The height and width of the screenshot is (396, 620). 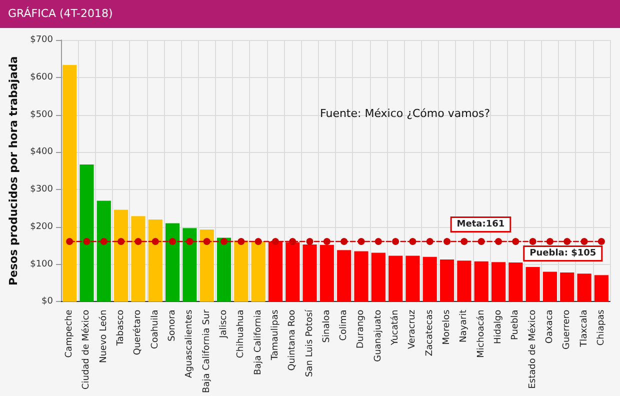 What do you see at coordinates (69, 333) in the screenshot?
I see `x-tick-label: Campeche` at bounding box center [69, 333].